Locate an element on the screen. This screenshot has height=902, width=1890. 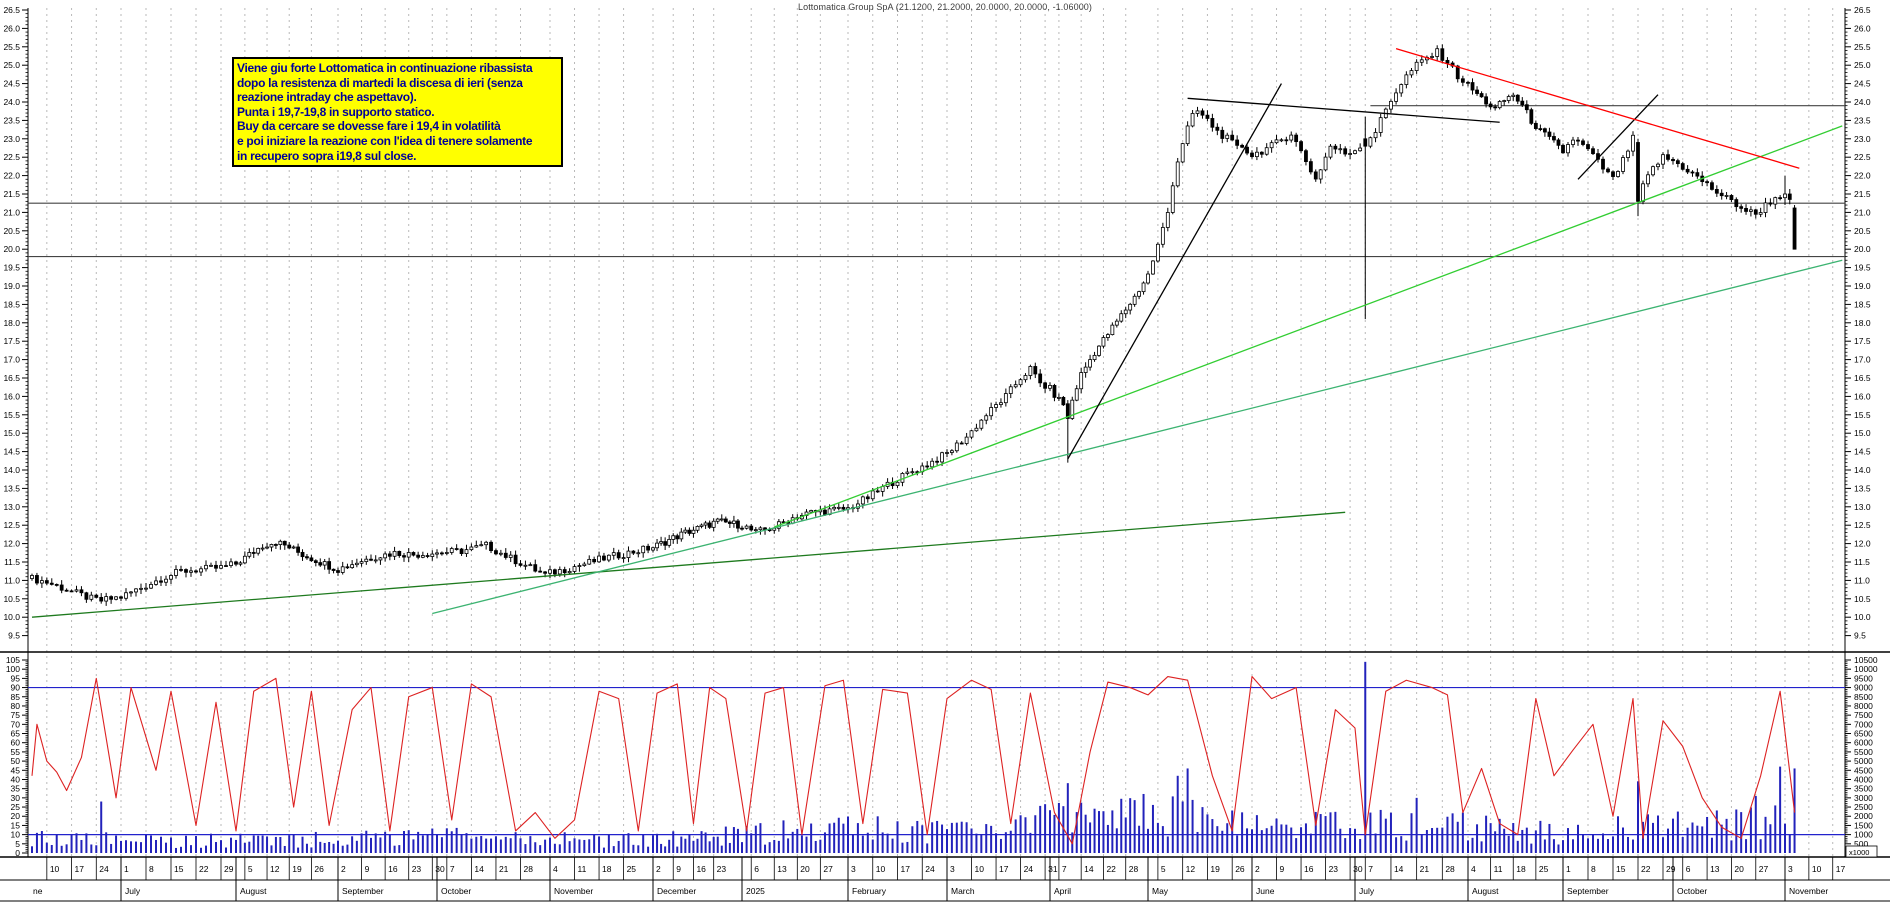
svg-text: 0 is located at coordinates (17, 853).